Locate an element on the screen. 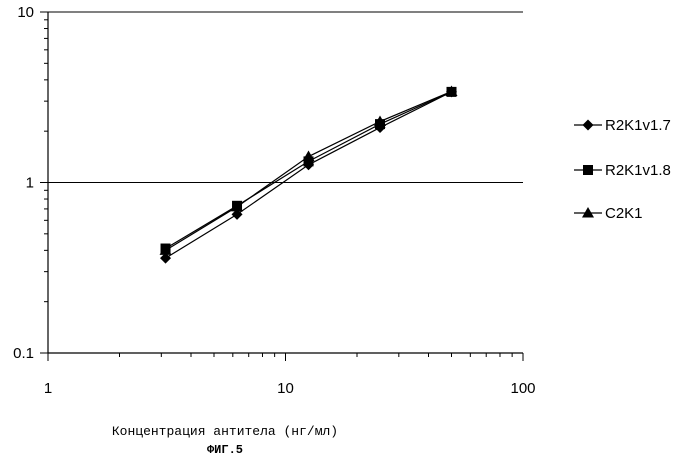  legend-label: R2K1v1.8 is located at coordinates (638, 170).